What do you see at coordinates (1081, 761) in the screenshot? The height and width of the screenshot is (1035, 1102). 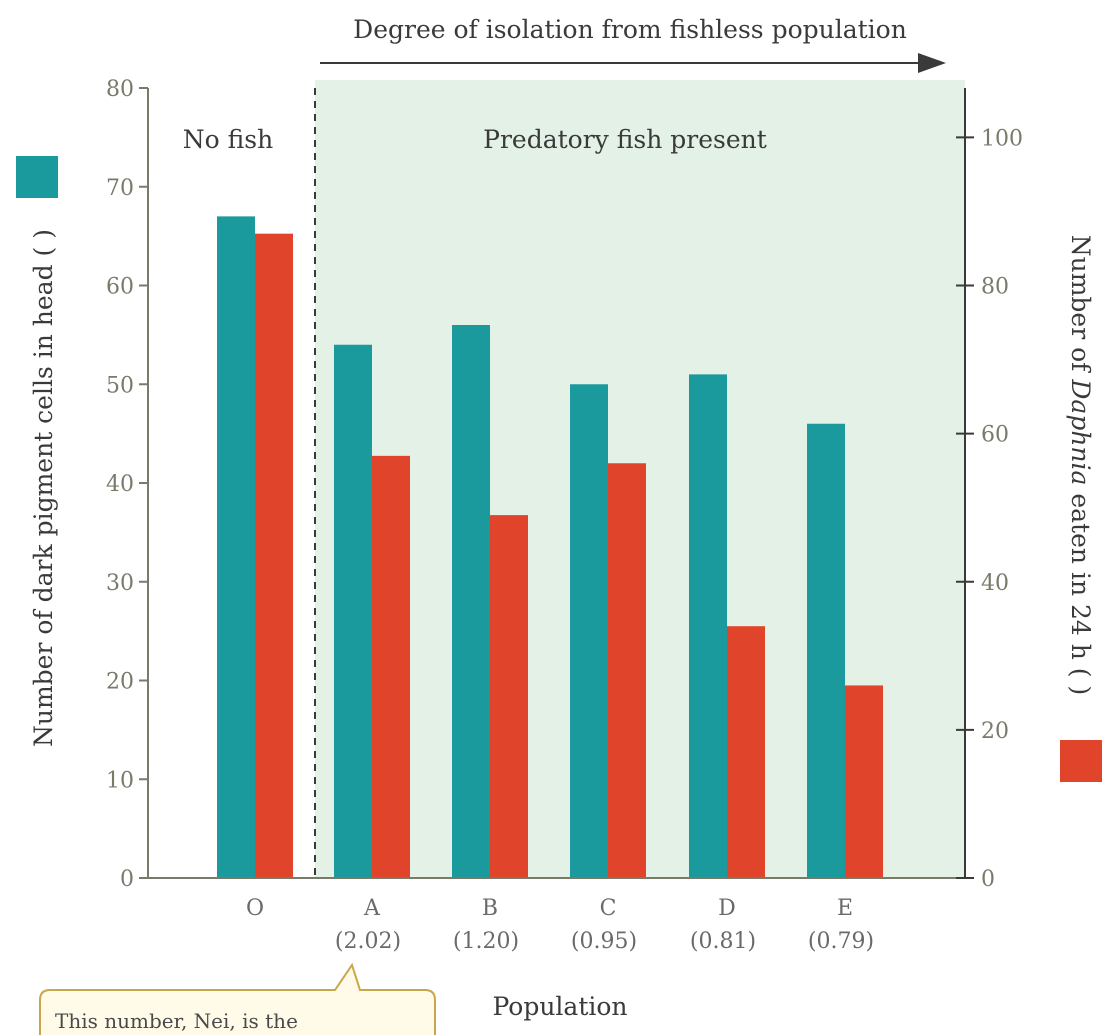 I see `legend-swatch-red` at bounding box center [1081, 761].